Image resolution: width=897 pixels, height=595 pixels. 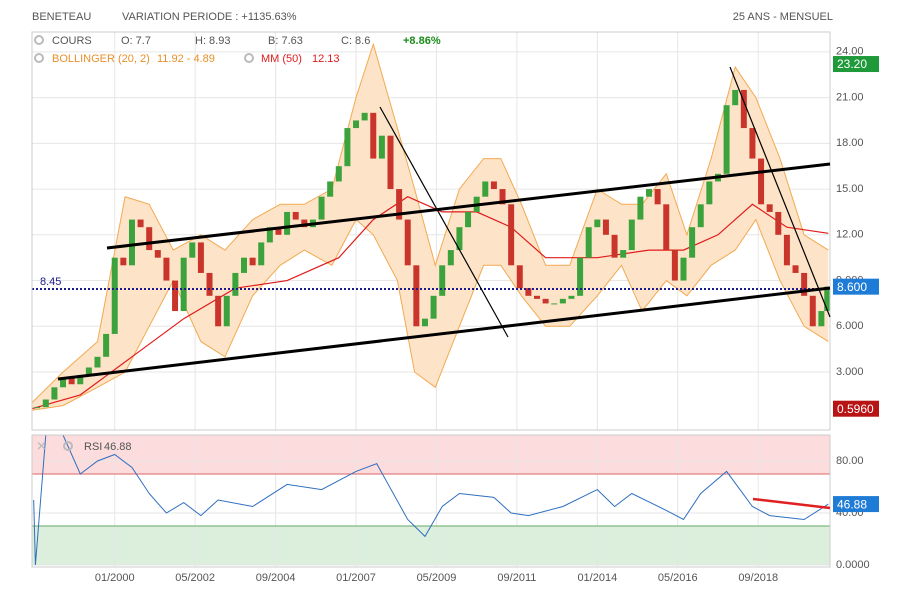 I want to click on legend-high: H: 8.93, so click(x=212, y=41).